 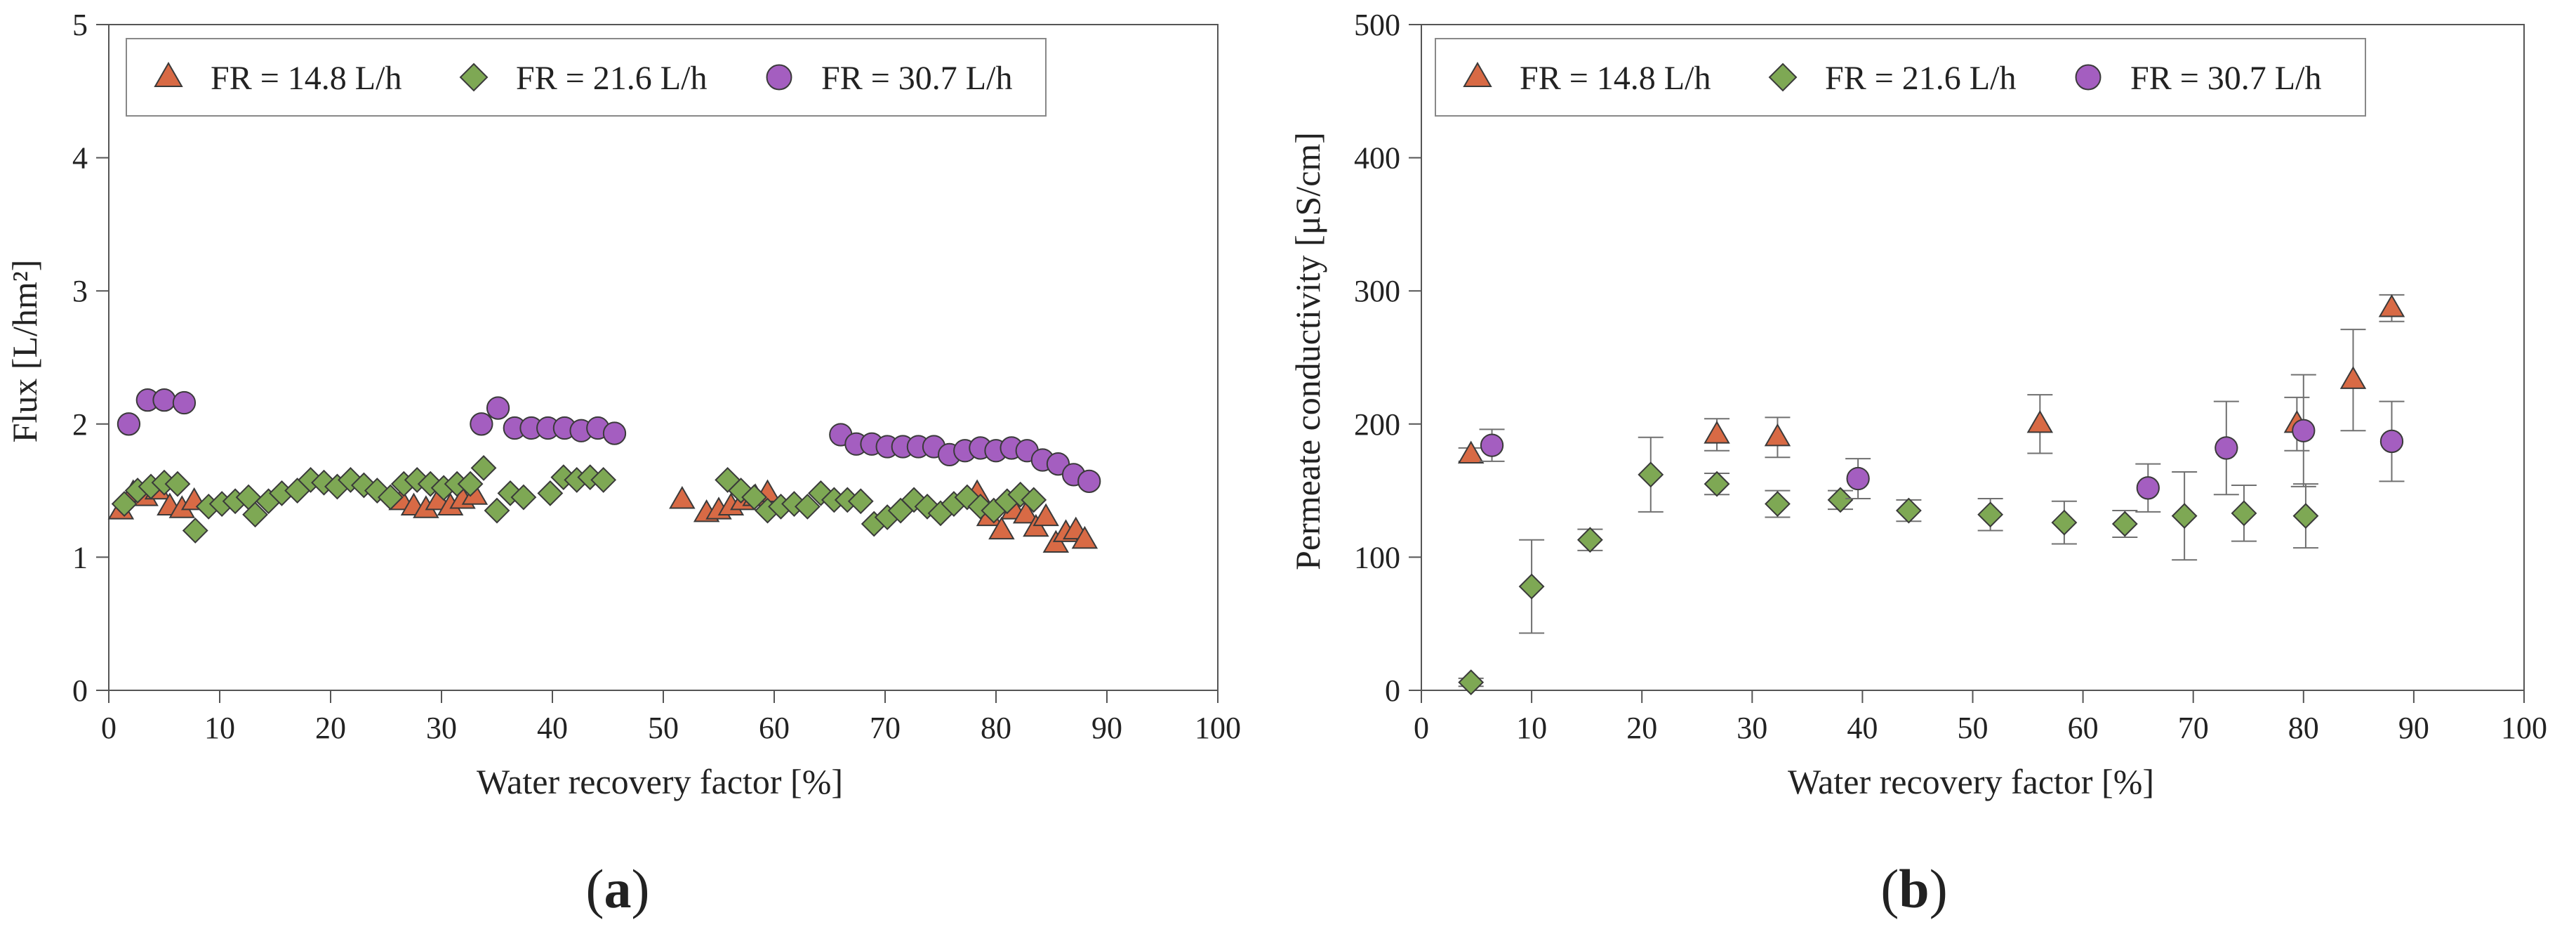 I want to click on panel-a-y-tick-label: 1, so click(x=80, y=557).